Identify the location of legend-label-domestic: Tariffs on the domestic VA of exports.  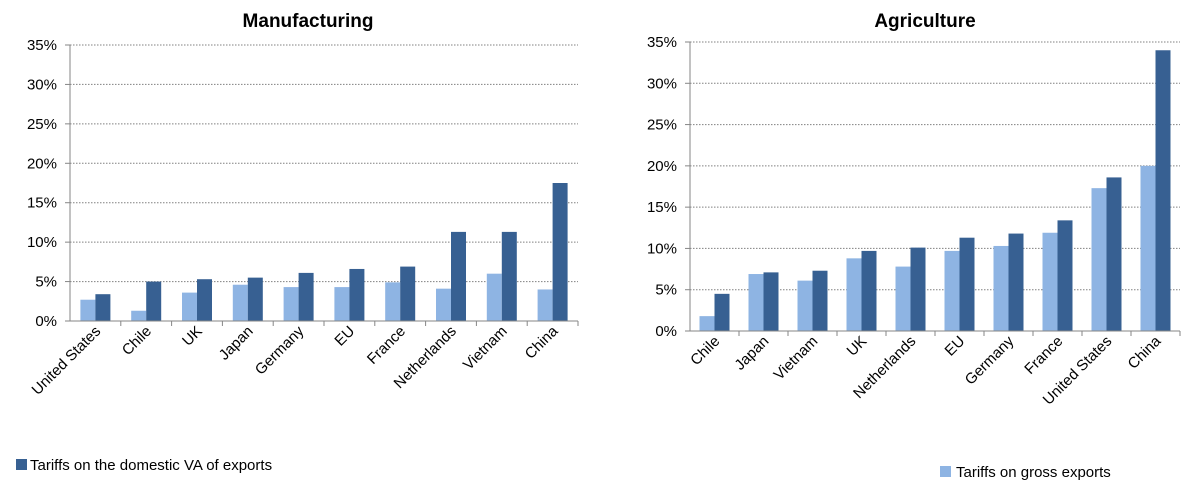
(151, 465).